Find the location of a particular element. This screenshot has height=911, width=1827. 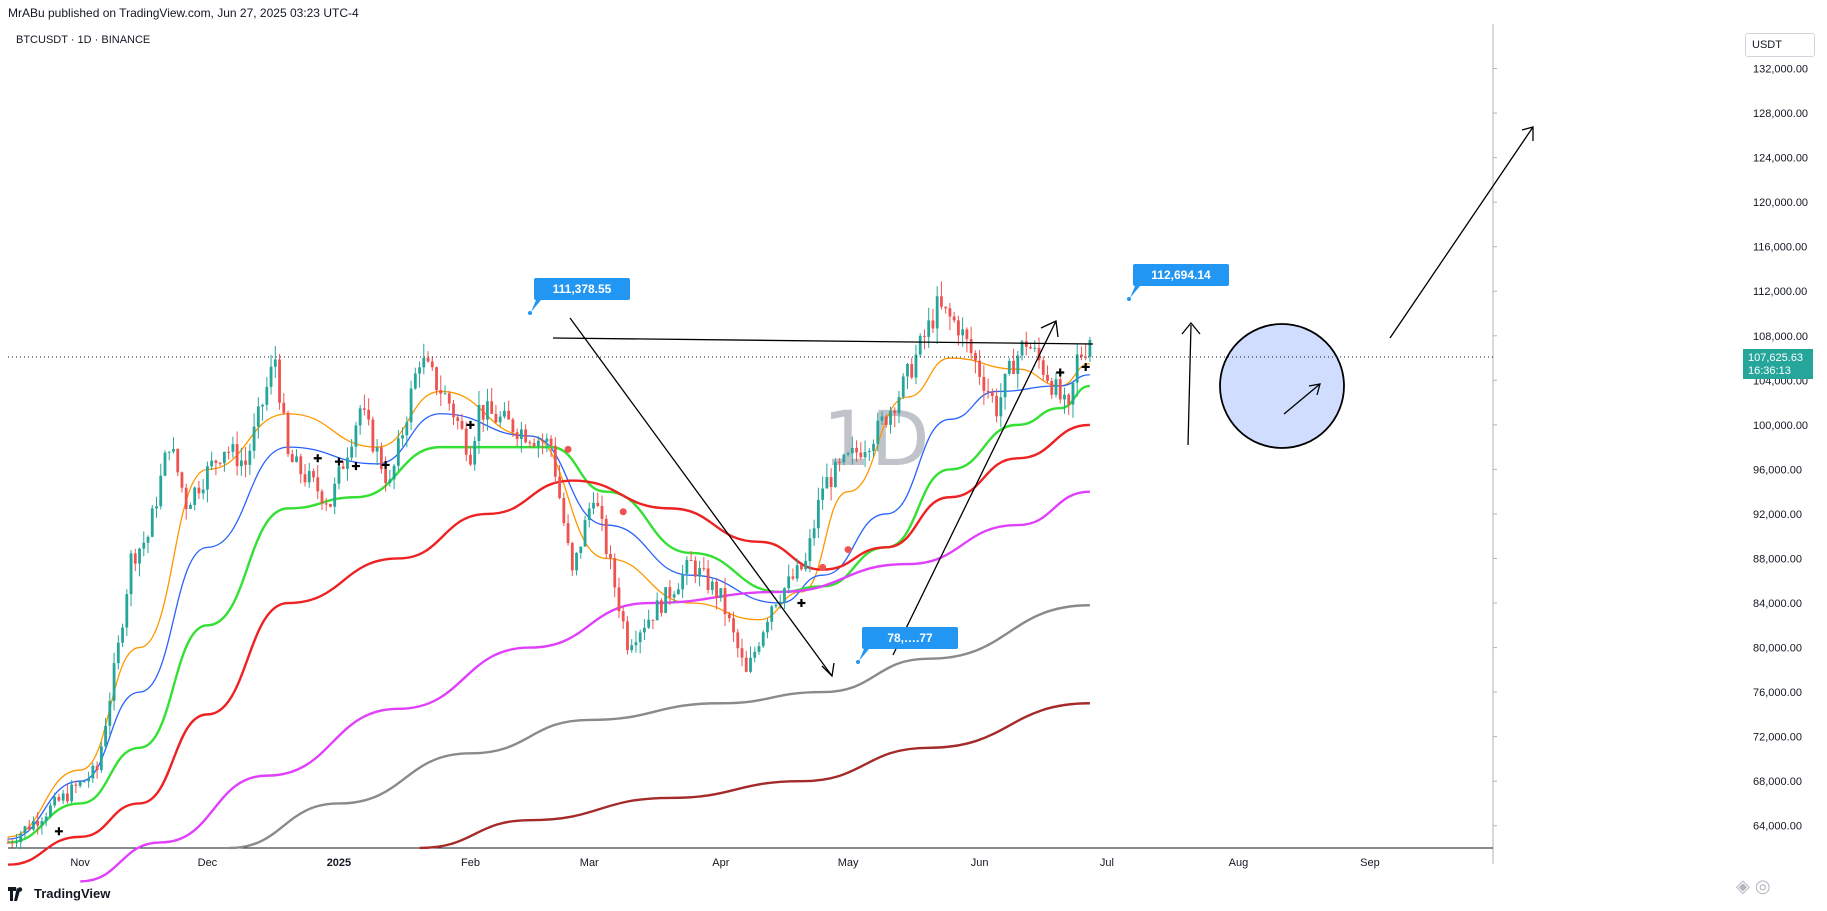

watermark-interval: 1D is located at coordinates (876, 438).